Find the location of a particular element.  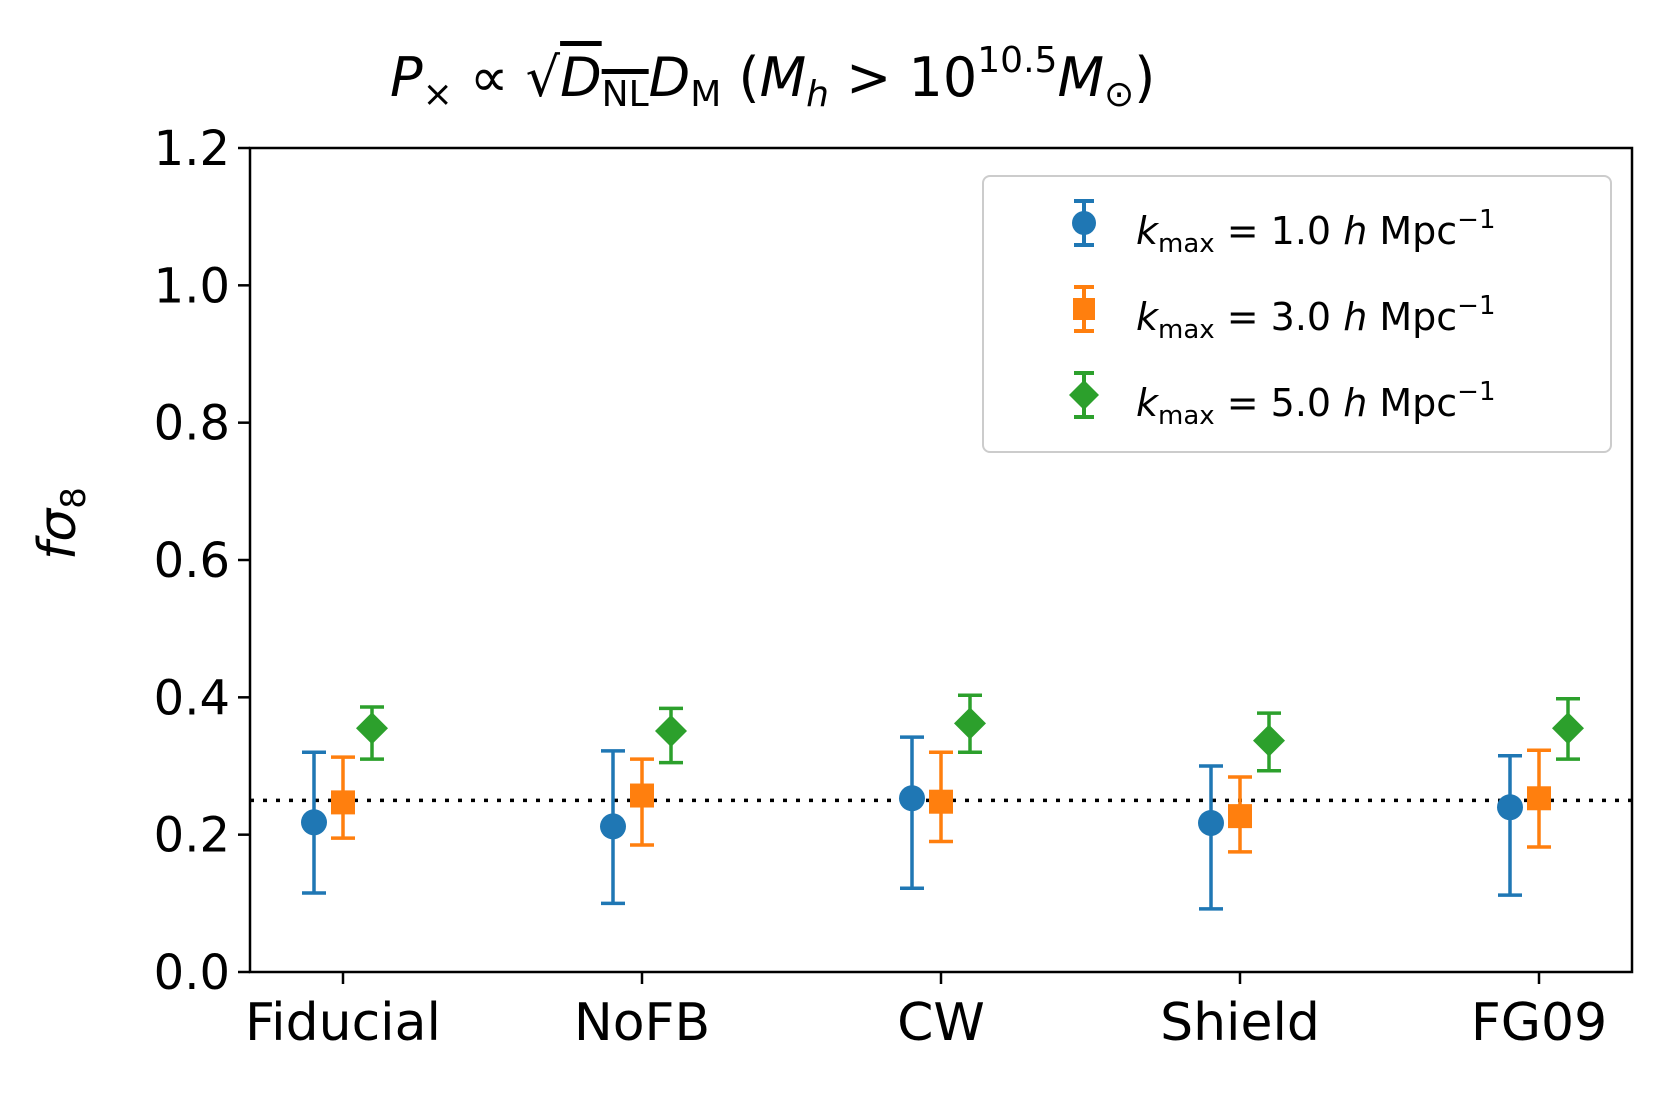

x-tick-label: FG09 is located at coordinates (1539, 1023).